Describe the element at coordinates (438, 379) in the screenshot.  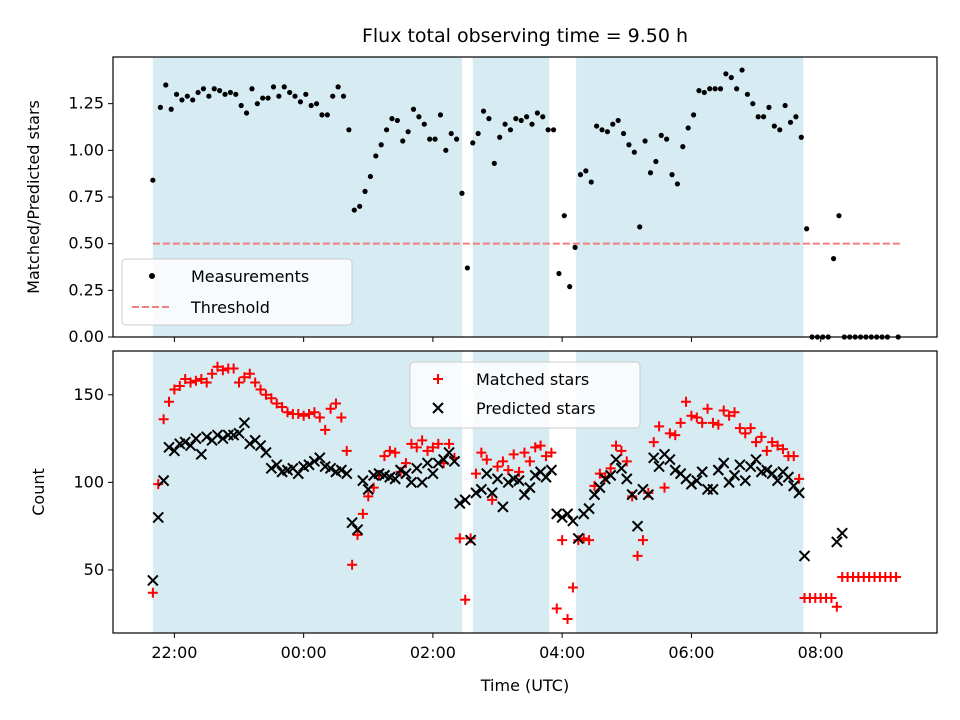
I see `legend-matched-marker` at that location.